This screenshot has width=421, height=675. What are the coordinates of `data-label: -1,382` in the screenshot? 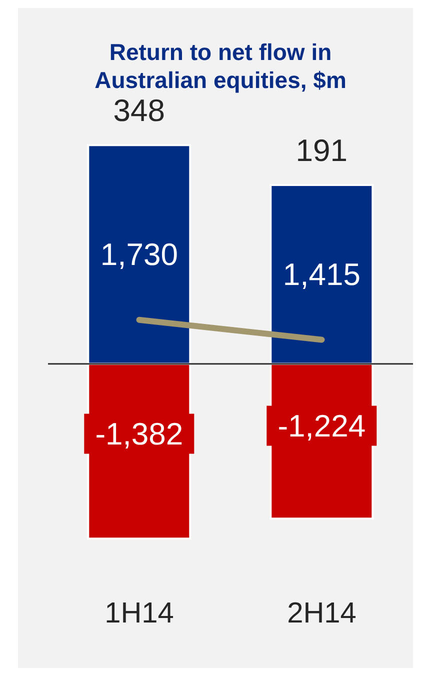 It's located at (139, 434).